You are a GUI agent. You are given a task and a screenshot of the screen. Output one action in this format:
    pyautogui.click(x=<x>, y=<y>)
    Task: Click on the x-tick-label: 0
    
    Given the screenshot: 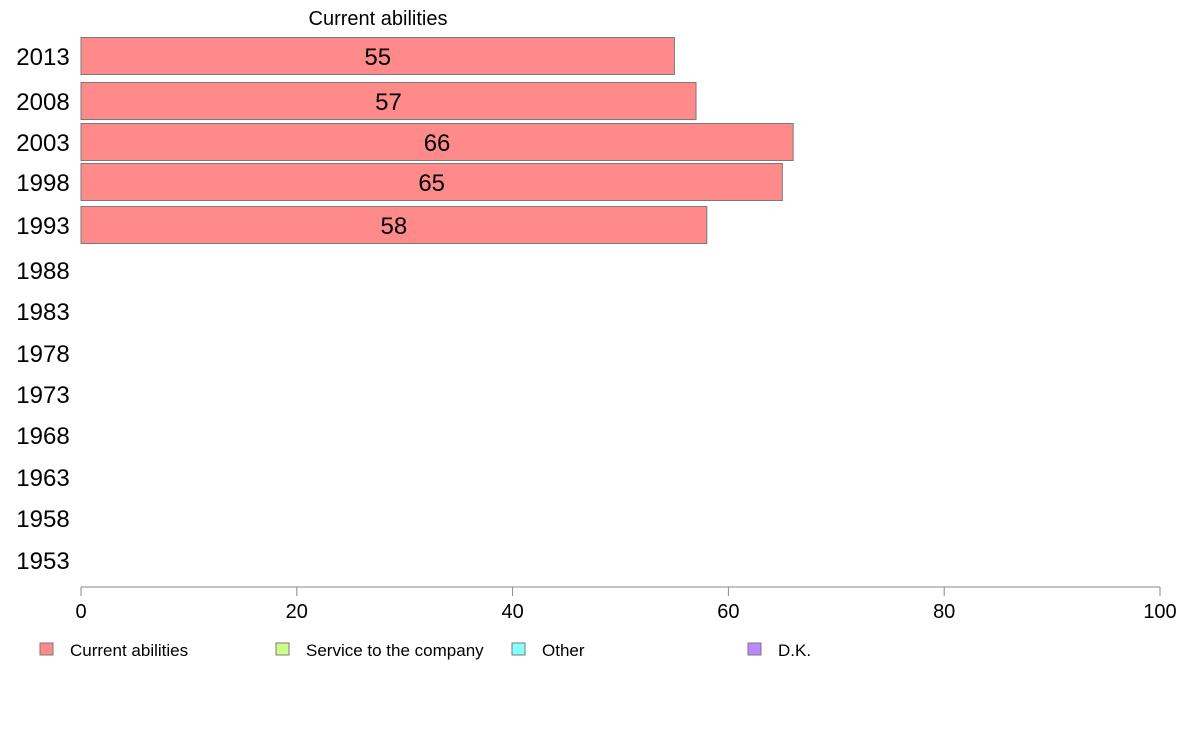 What is the action you would take?
    pyautogui.click(x=80, y=612)
    